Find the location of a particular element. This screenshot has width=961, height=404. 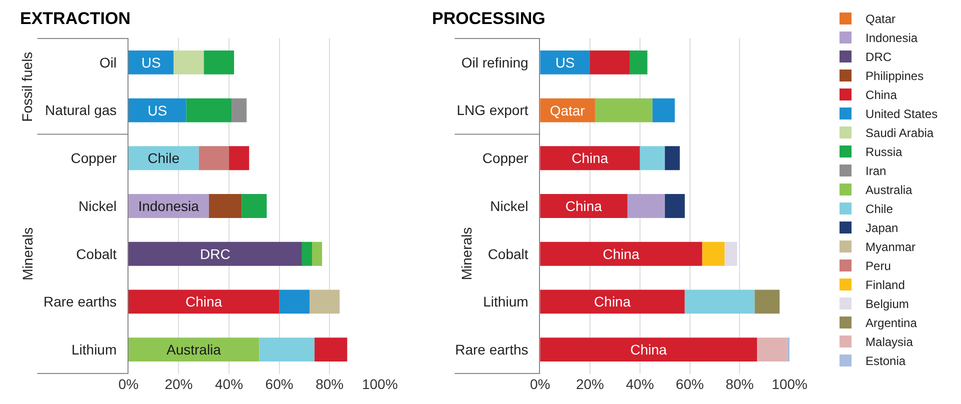

legend-label: Belgium is located at coordinates (887, 304).